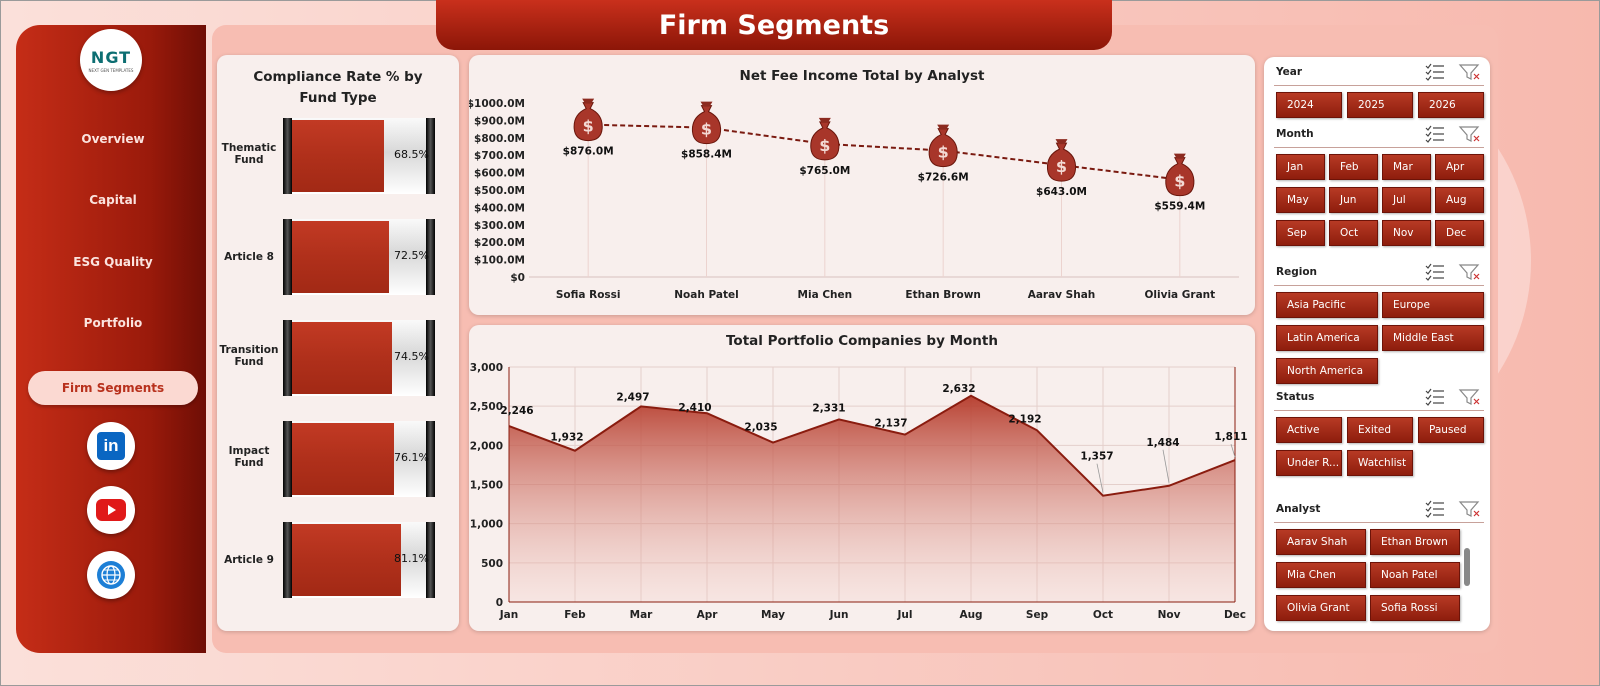  Describe the element at coordinates (249, 350) in the screenshot. I see `compliance-fund-label-line1: Transition` at that location.